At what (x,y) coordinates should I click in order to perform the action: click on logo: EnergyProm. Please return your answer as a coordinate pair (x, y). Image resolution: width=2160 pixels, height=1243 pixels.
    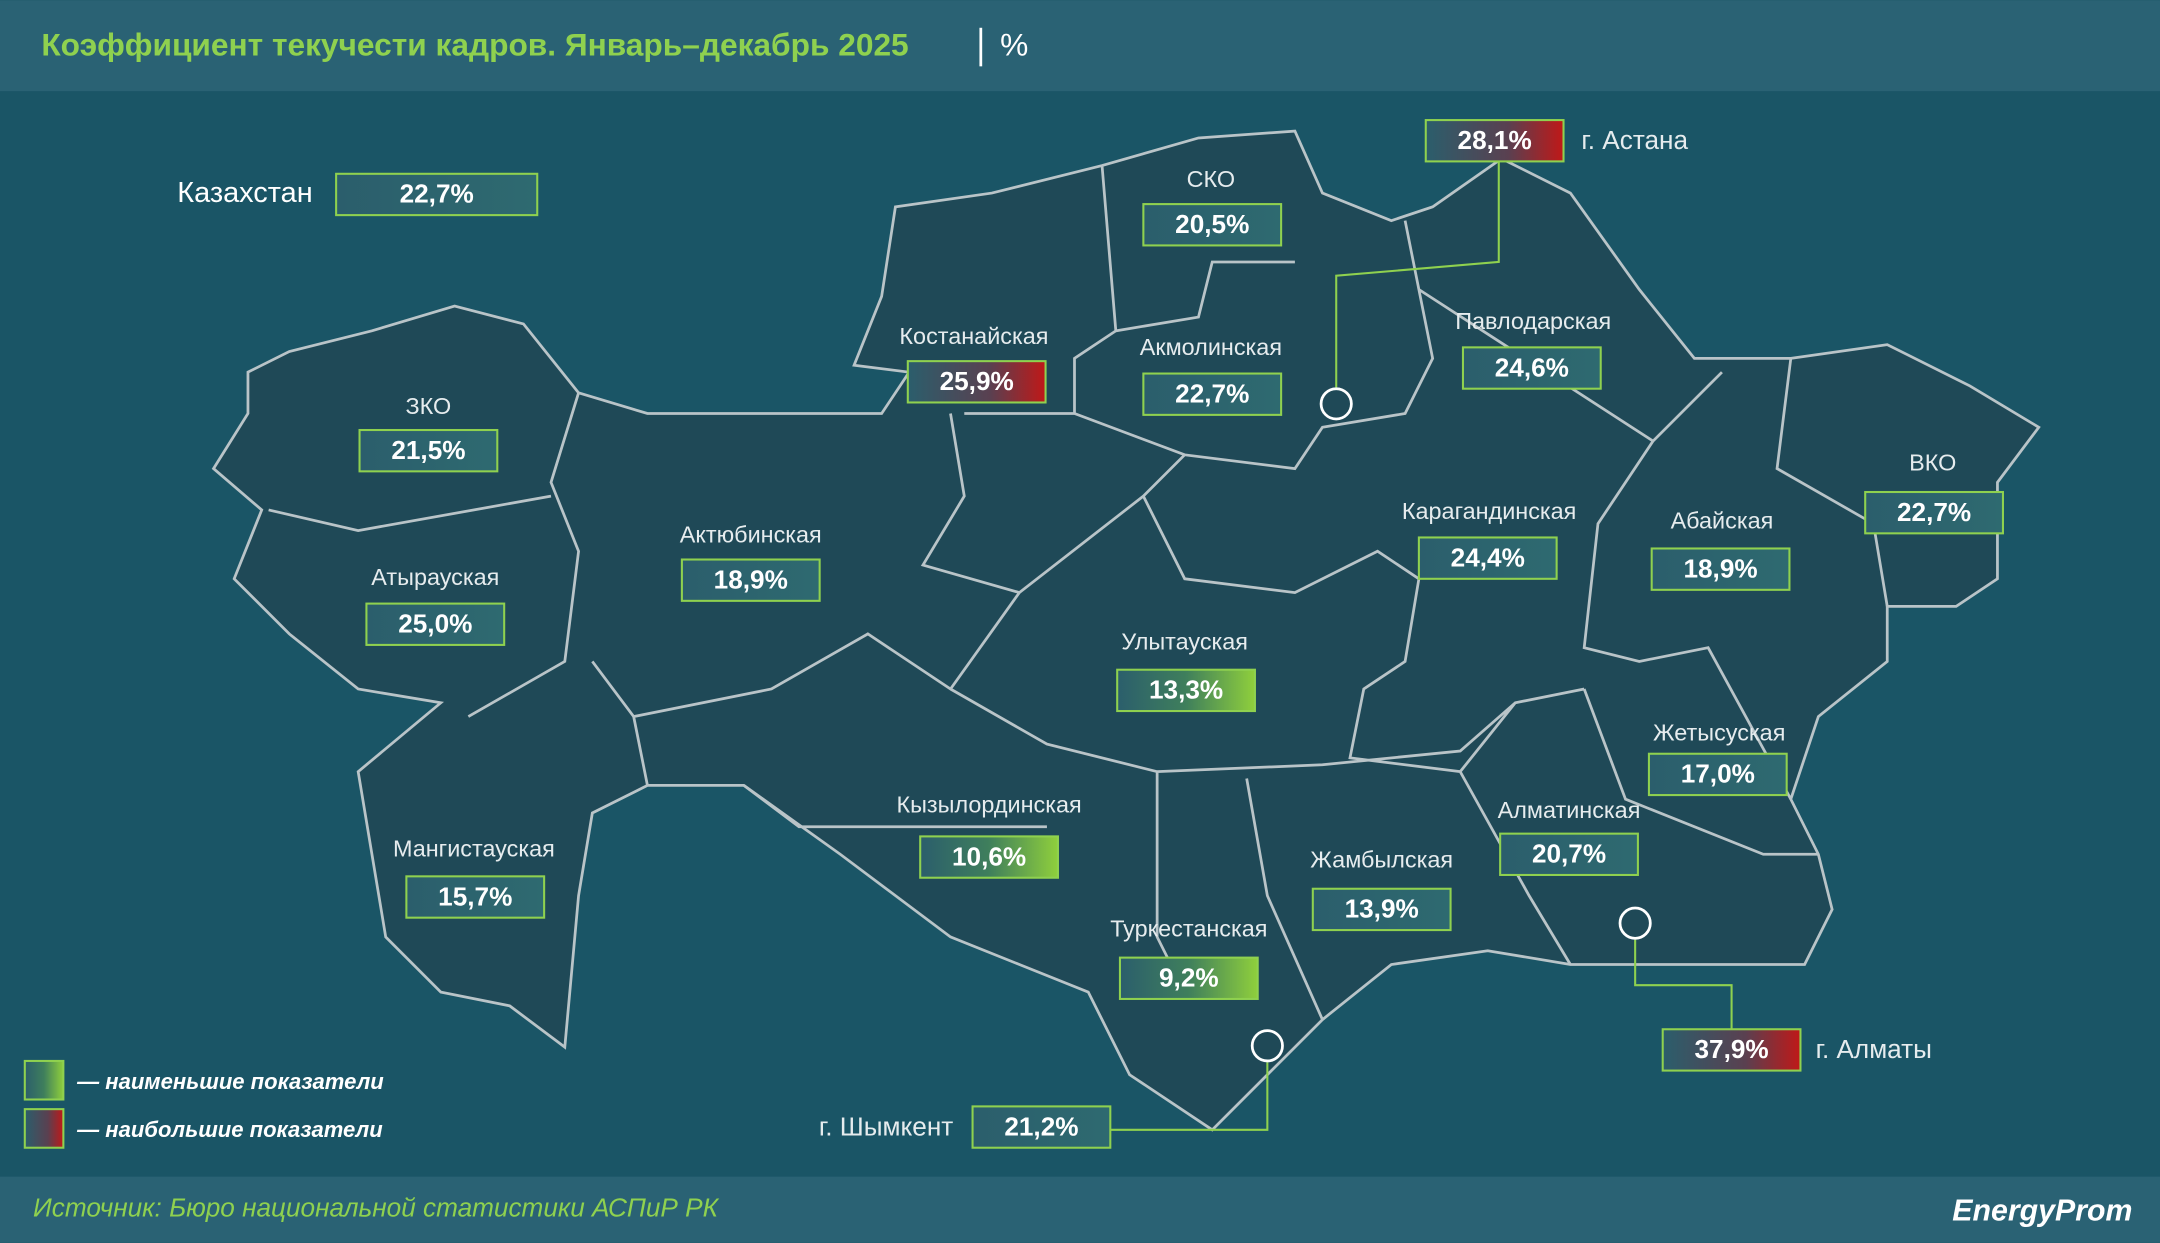
    Looking at the image, I should click on (2042, 1210).